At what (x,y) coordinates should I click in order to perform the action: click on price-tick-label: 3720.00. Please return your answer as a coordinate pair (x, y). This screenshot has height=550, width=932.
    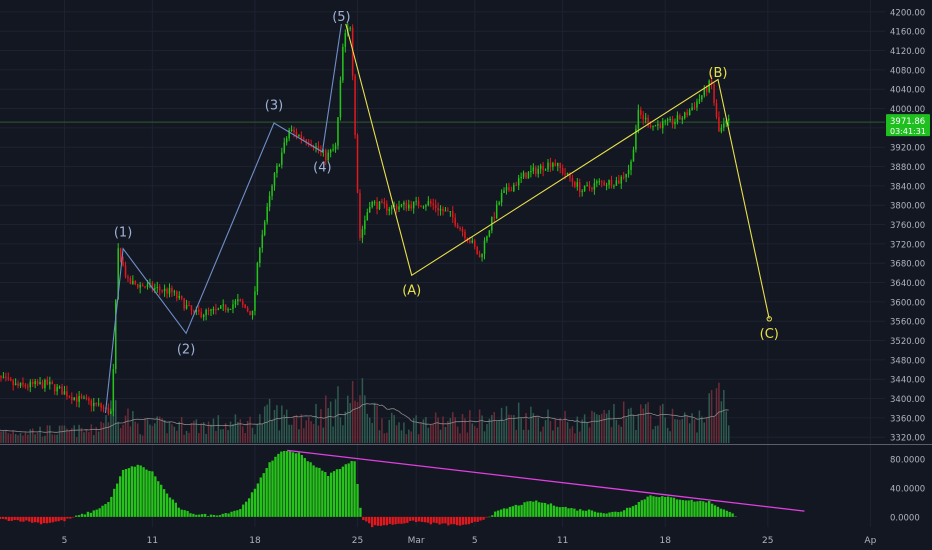
    Looking at the image, I should click on (907, 245).